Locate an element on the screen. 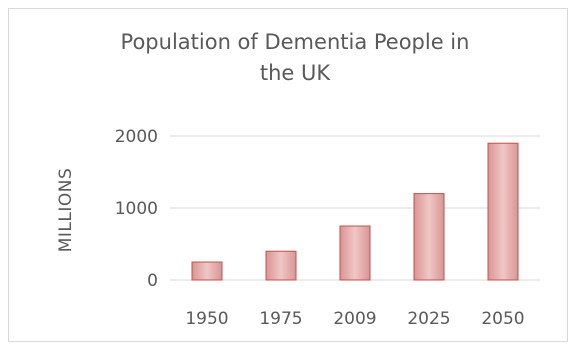  bar-2050 is located at coordinates (503, 211).